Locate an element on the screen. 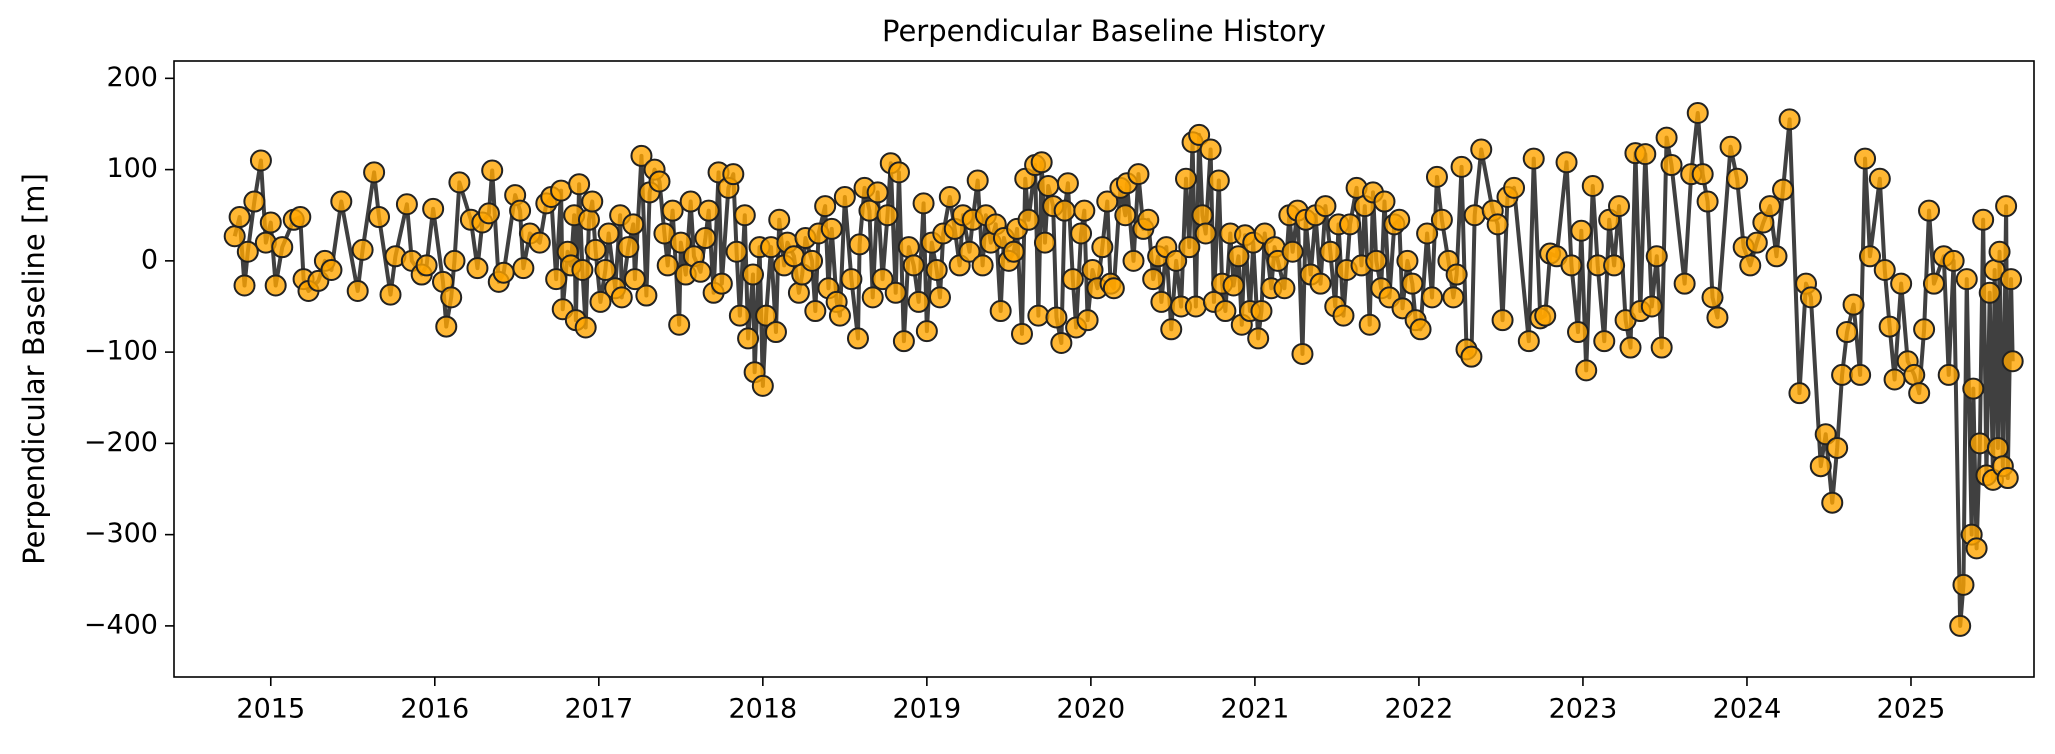  y-tick-label: −400 is located at coordinates (121, 624).